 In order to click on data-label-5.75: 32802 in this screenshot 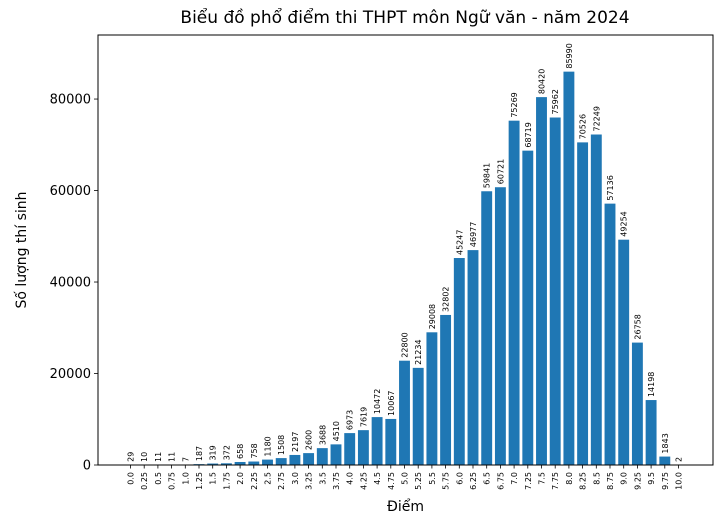, I will do `click(446, 298)`.